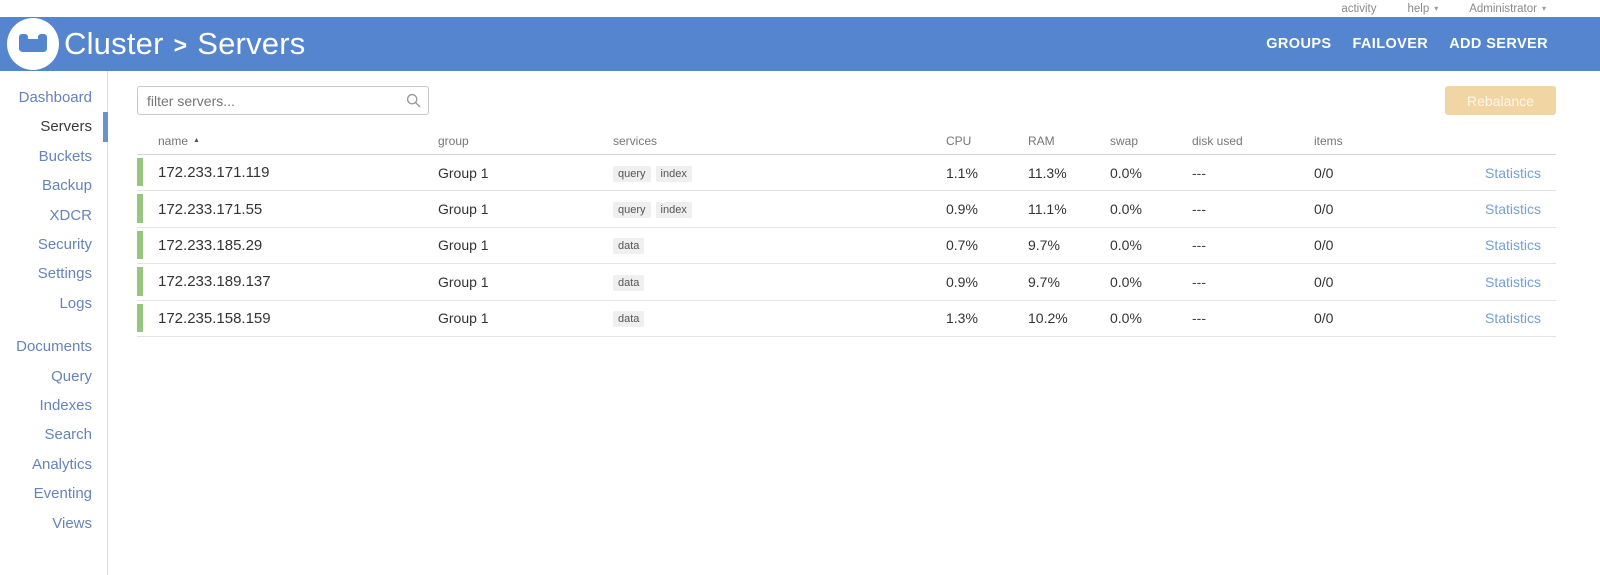 The image size is (1600, 575). What do you see at coordinates (1418, 8) in the screenshot?
I see `help-label: help` at bounding box center [1418, 8].